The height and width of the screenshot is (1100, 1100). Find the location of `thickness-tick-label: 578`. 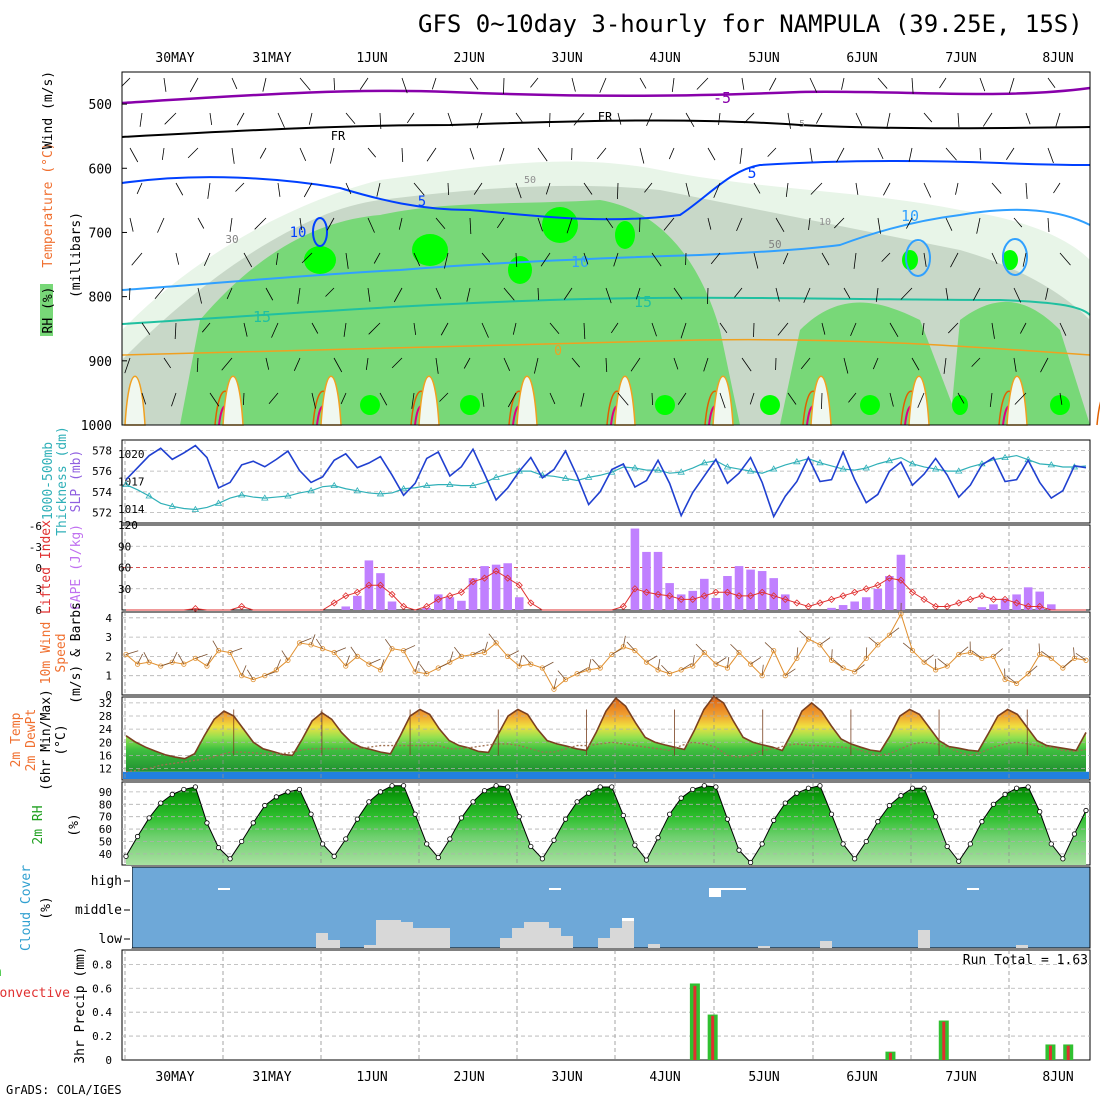

thickness-tick-label: 578 is located at coordinates (102, 450).